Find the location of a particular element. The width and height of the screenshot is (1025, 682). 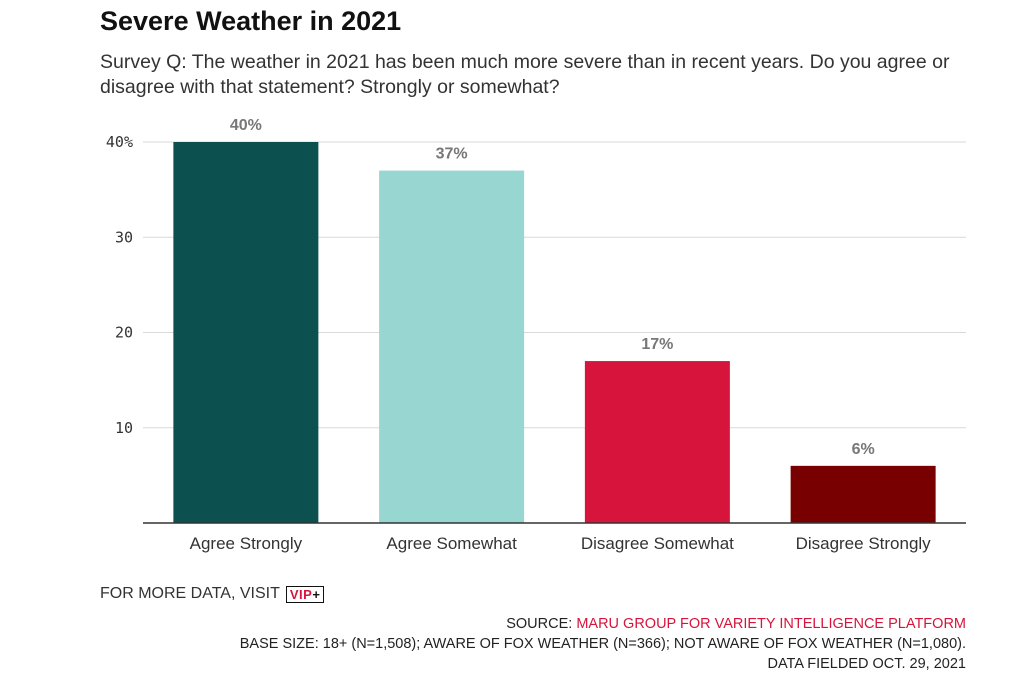

bar-value-label: 6% is located at coordinates (863, 449).